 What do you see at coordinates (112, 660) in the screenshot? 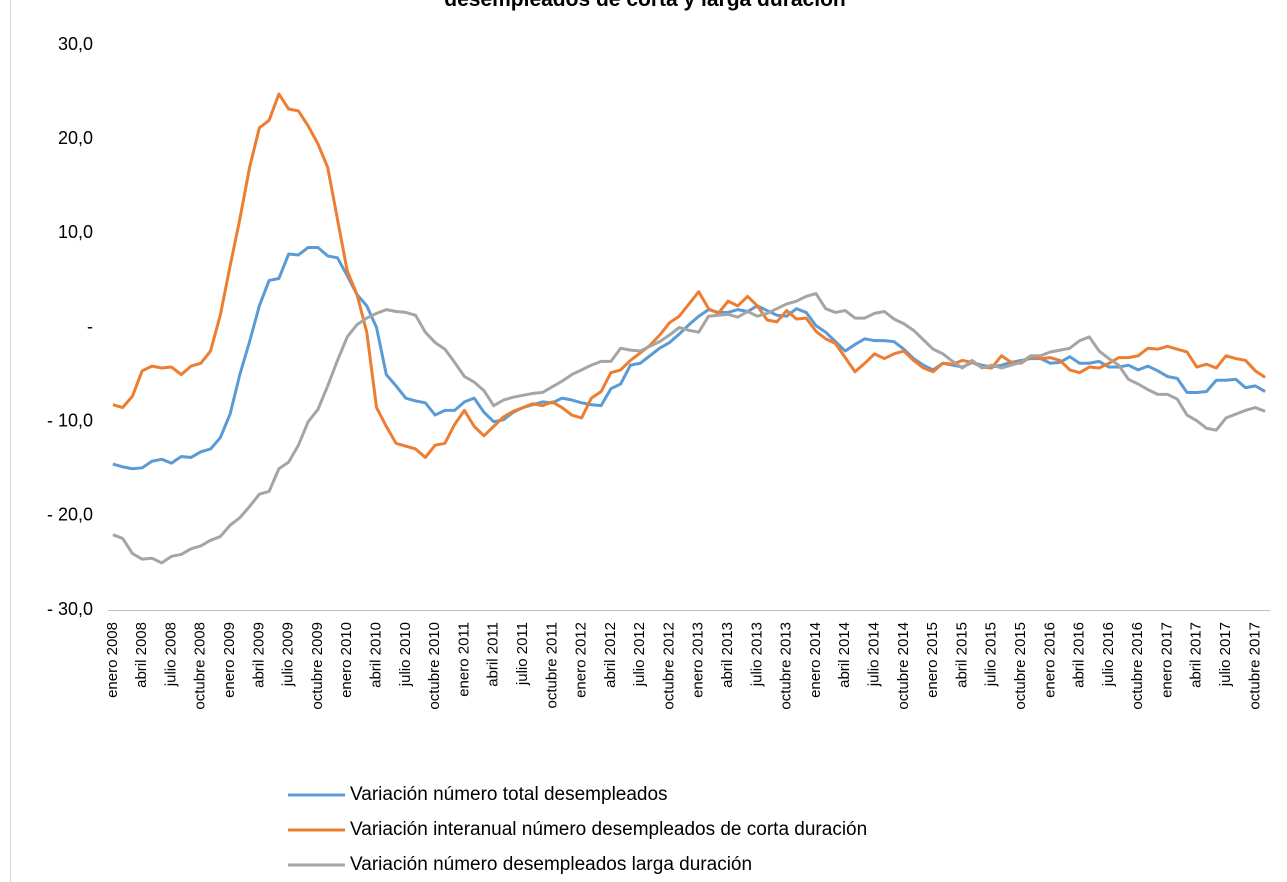
I see `x-tick-label: enero 2008` at bounding box center [112, 660].